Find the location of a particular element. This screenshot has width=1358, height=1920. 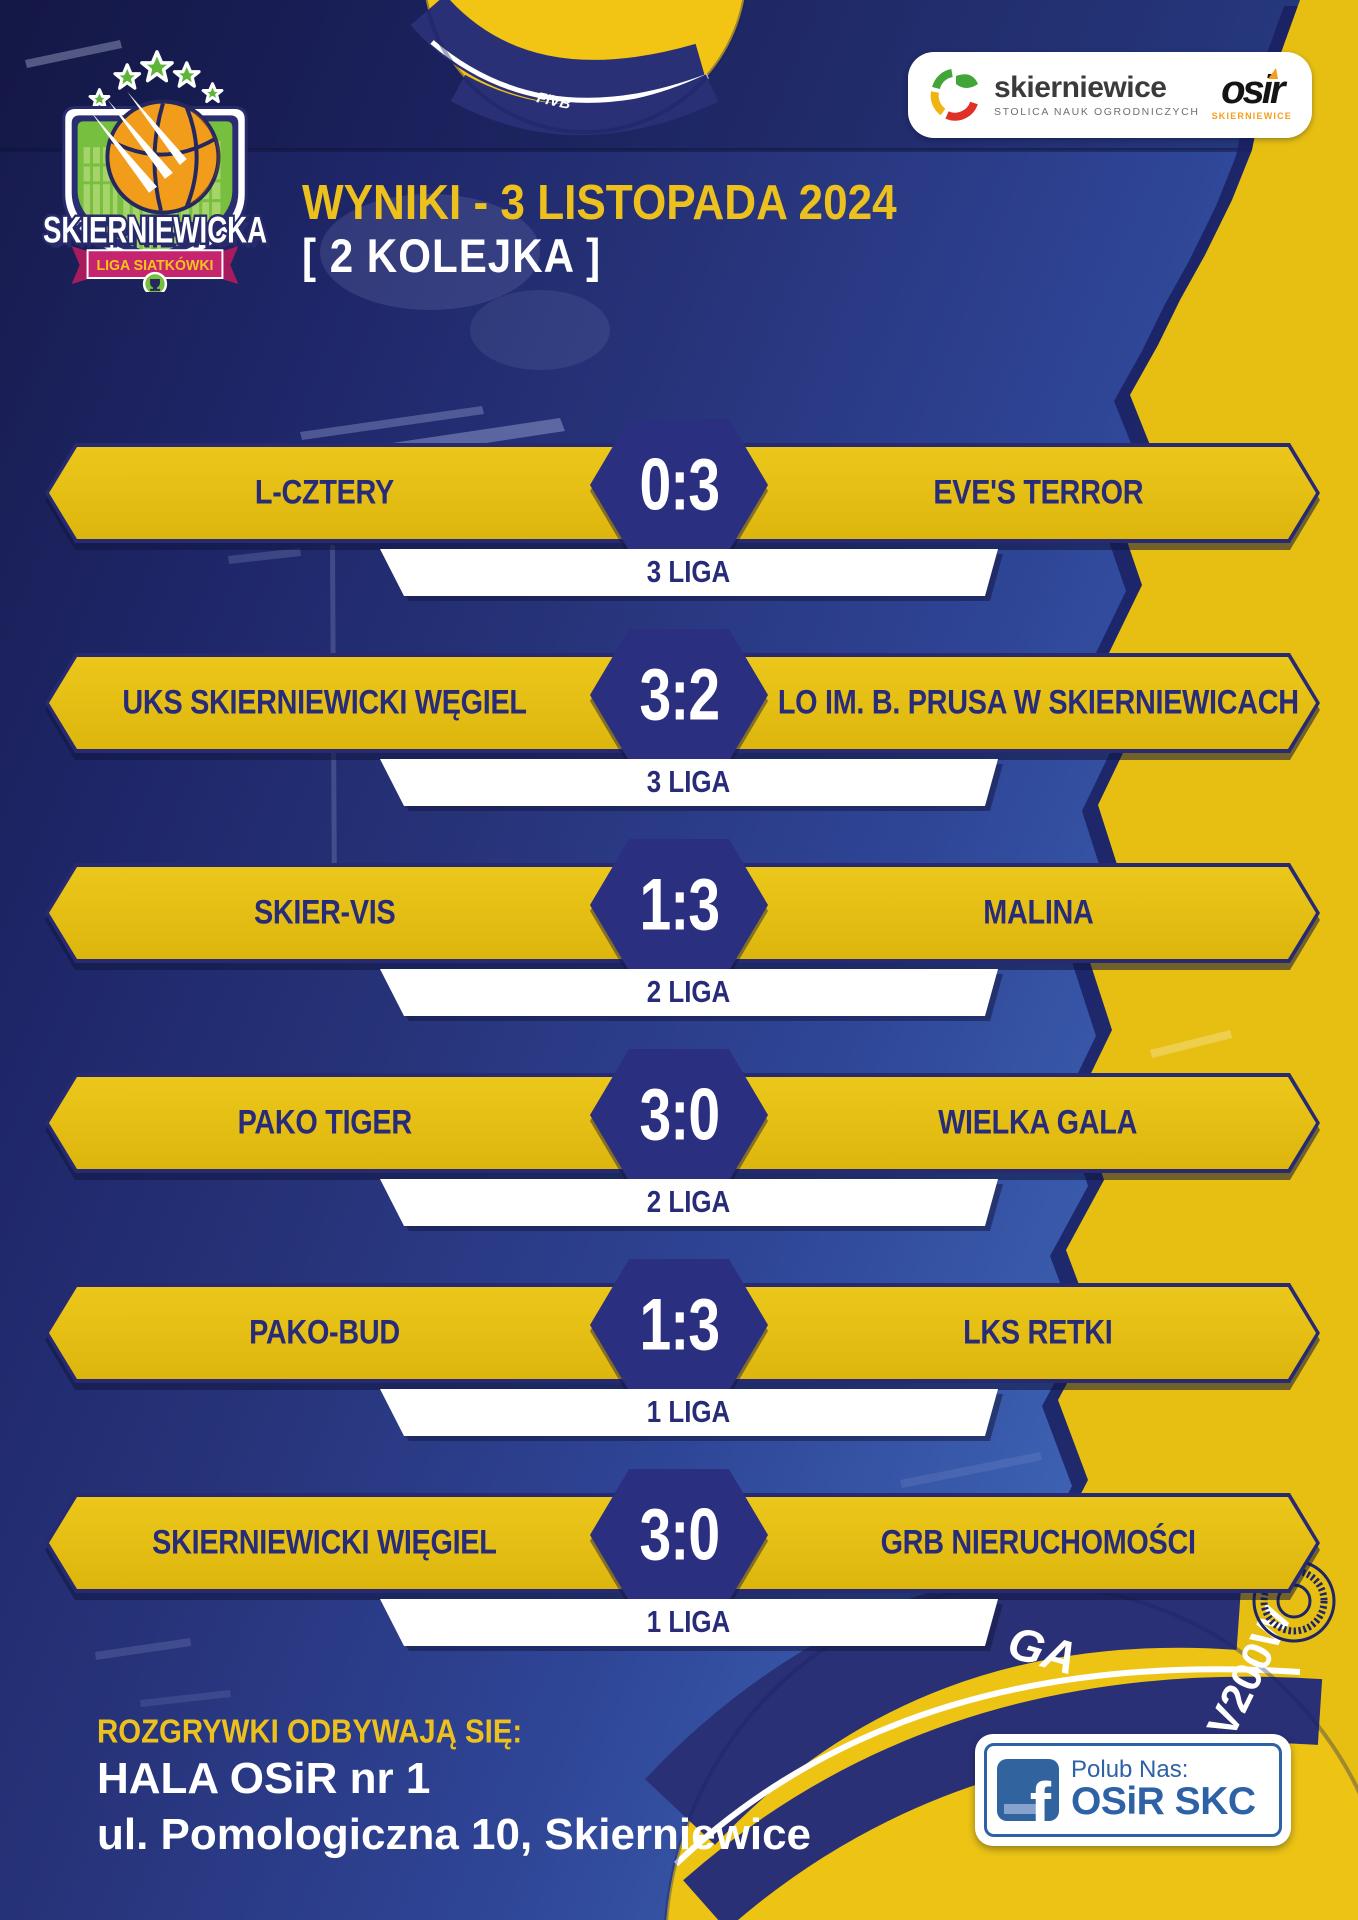

away-team-name: LO IM. B. PRUSA W SKIERNIEWICACH is located at coordinates (1038, 702).